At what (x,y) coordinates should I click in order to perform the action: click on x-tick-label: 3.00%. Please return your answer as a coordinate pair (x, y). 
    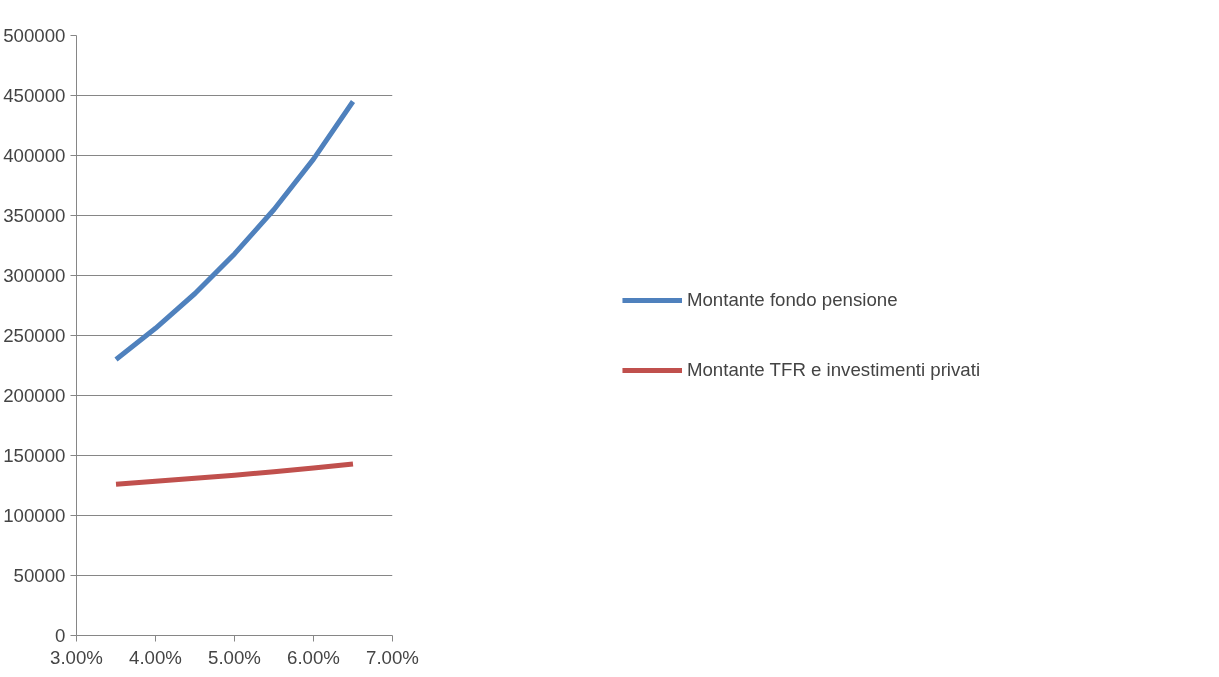
    Looking at the image, I should click on (76, 657).